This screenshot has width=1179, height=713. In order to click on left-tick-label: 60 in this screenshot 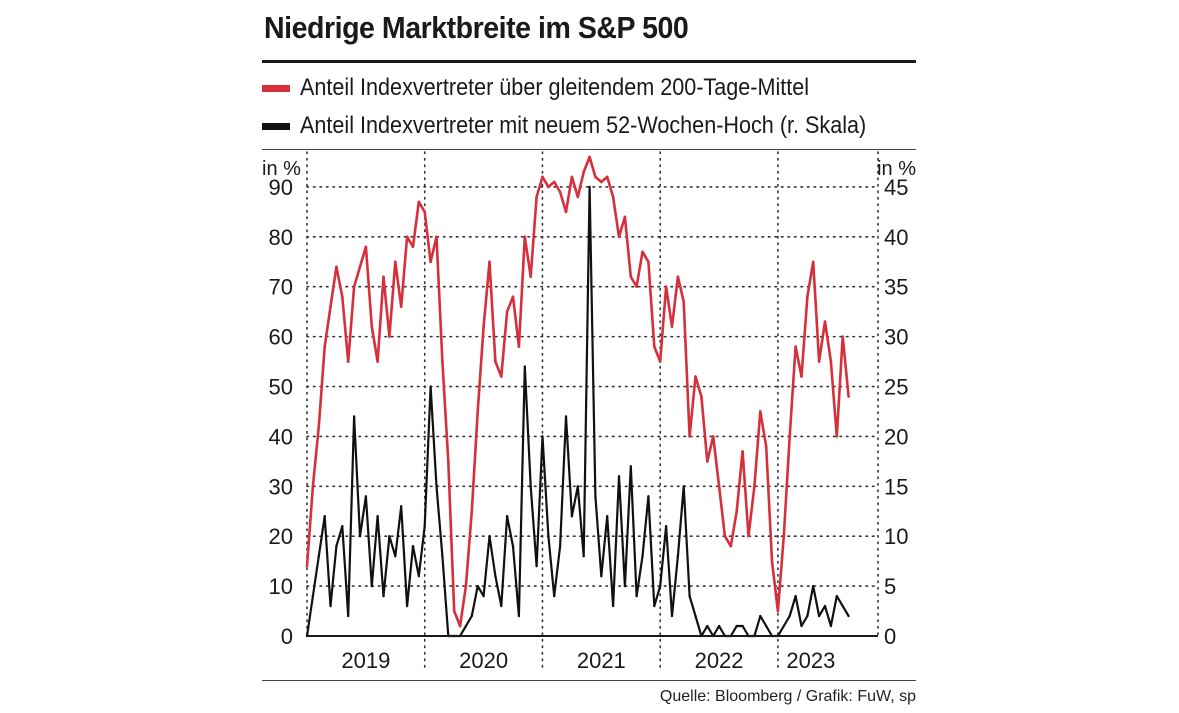, I will do `click(281, 337)`.